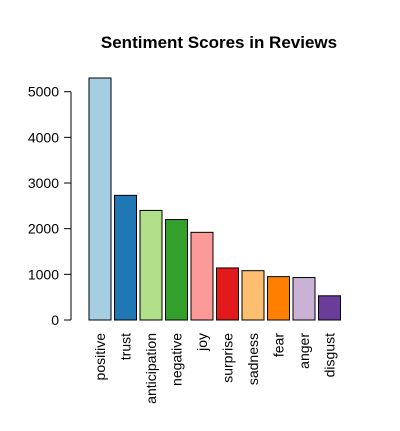 The width and height of the screenshot is (400, 431). I want to click on bar-anticipation, so click(151, 265).